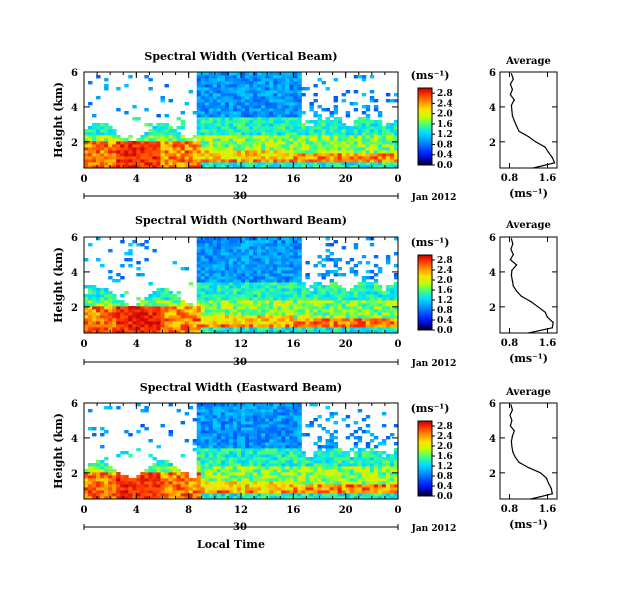  What do you see at coordinates (509, 343) in the screenshot?
I see `average-x-tick-label: 0.8` at bounding box center [509, 343].